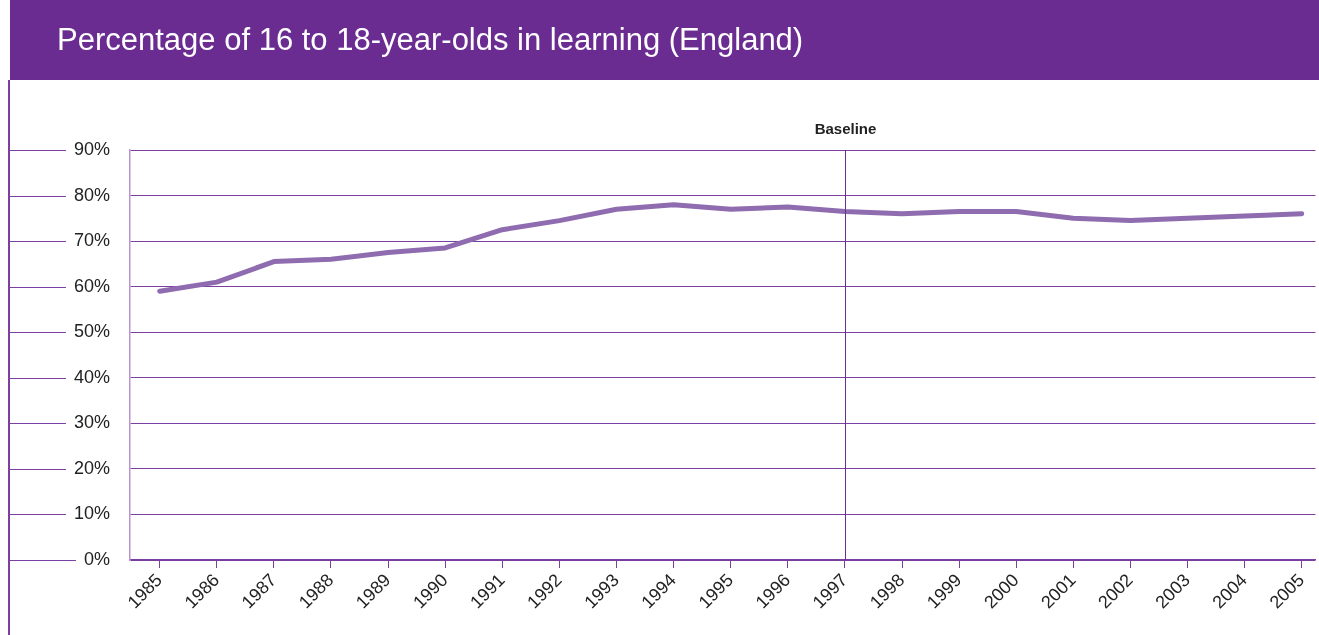  Describe the element at coordinates (91, 513) in the screenshot. I see `y-tick-label: 10%` at that location.